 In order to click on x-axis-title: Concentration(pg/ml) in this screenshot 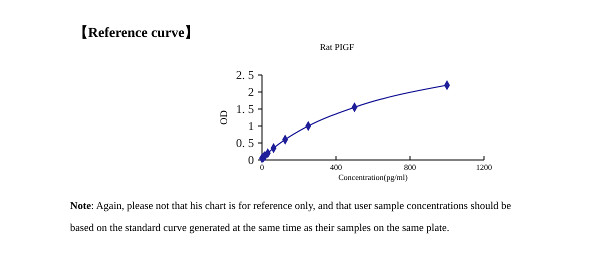, I will do `click(373, 177)`.